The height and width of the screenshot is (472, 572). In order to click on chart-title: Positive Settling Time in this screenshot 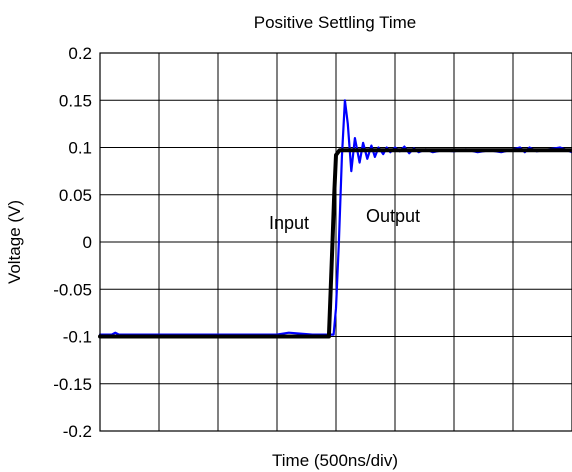, I will do `click(335, 22)`.